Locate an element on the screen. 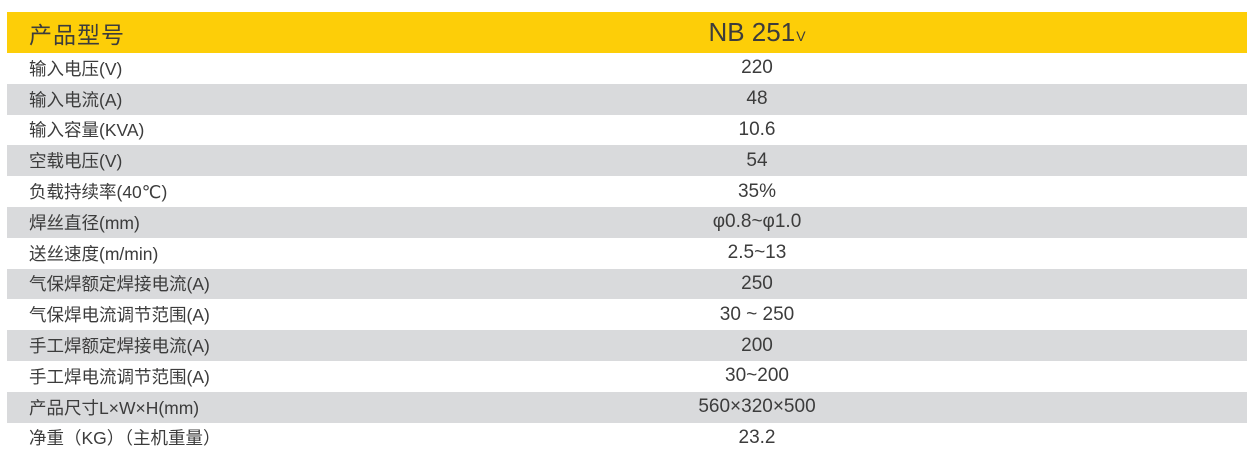 This screenshot has width=1257, height=455. table-row: 手工焊额定焊接电流(A) 200 is located at coordinates (627, 345).